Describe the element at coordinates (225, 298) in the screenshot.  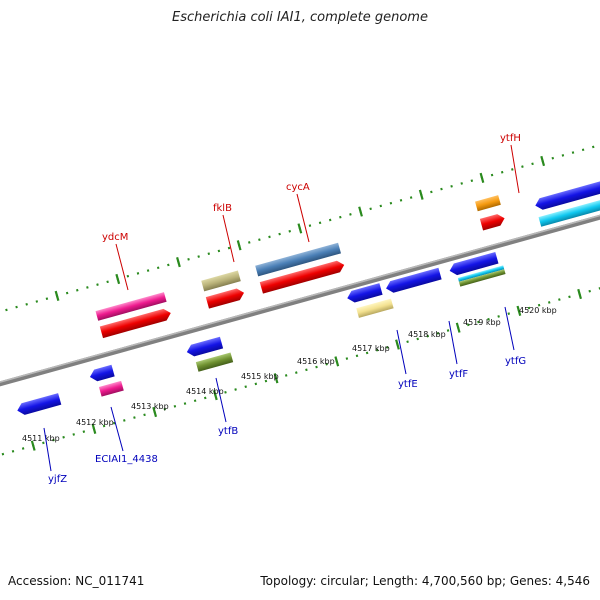
I see `gene-fklB-arrow` at that location.